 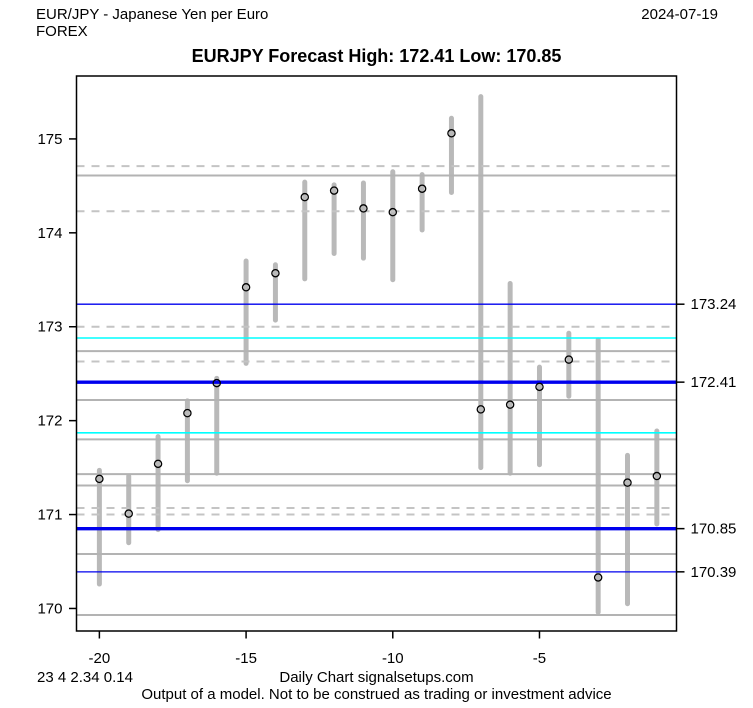 What do you see at coordinates (85, 677) in the screenshot?
I see `footer-stats: 23 4 2.34 0.14` at bounding box center [85, 677].